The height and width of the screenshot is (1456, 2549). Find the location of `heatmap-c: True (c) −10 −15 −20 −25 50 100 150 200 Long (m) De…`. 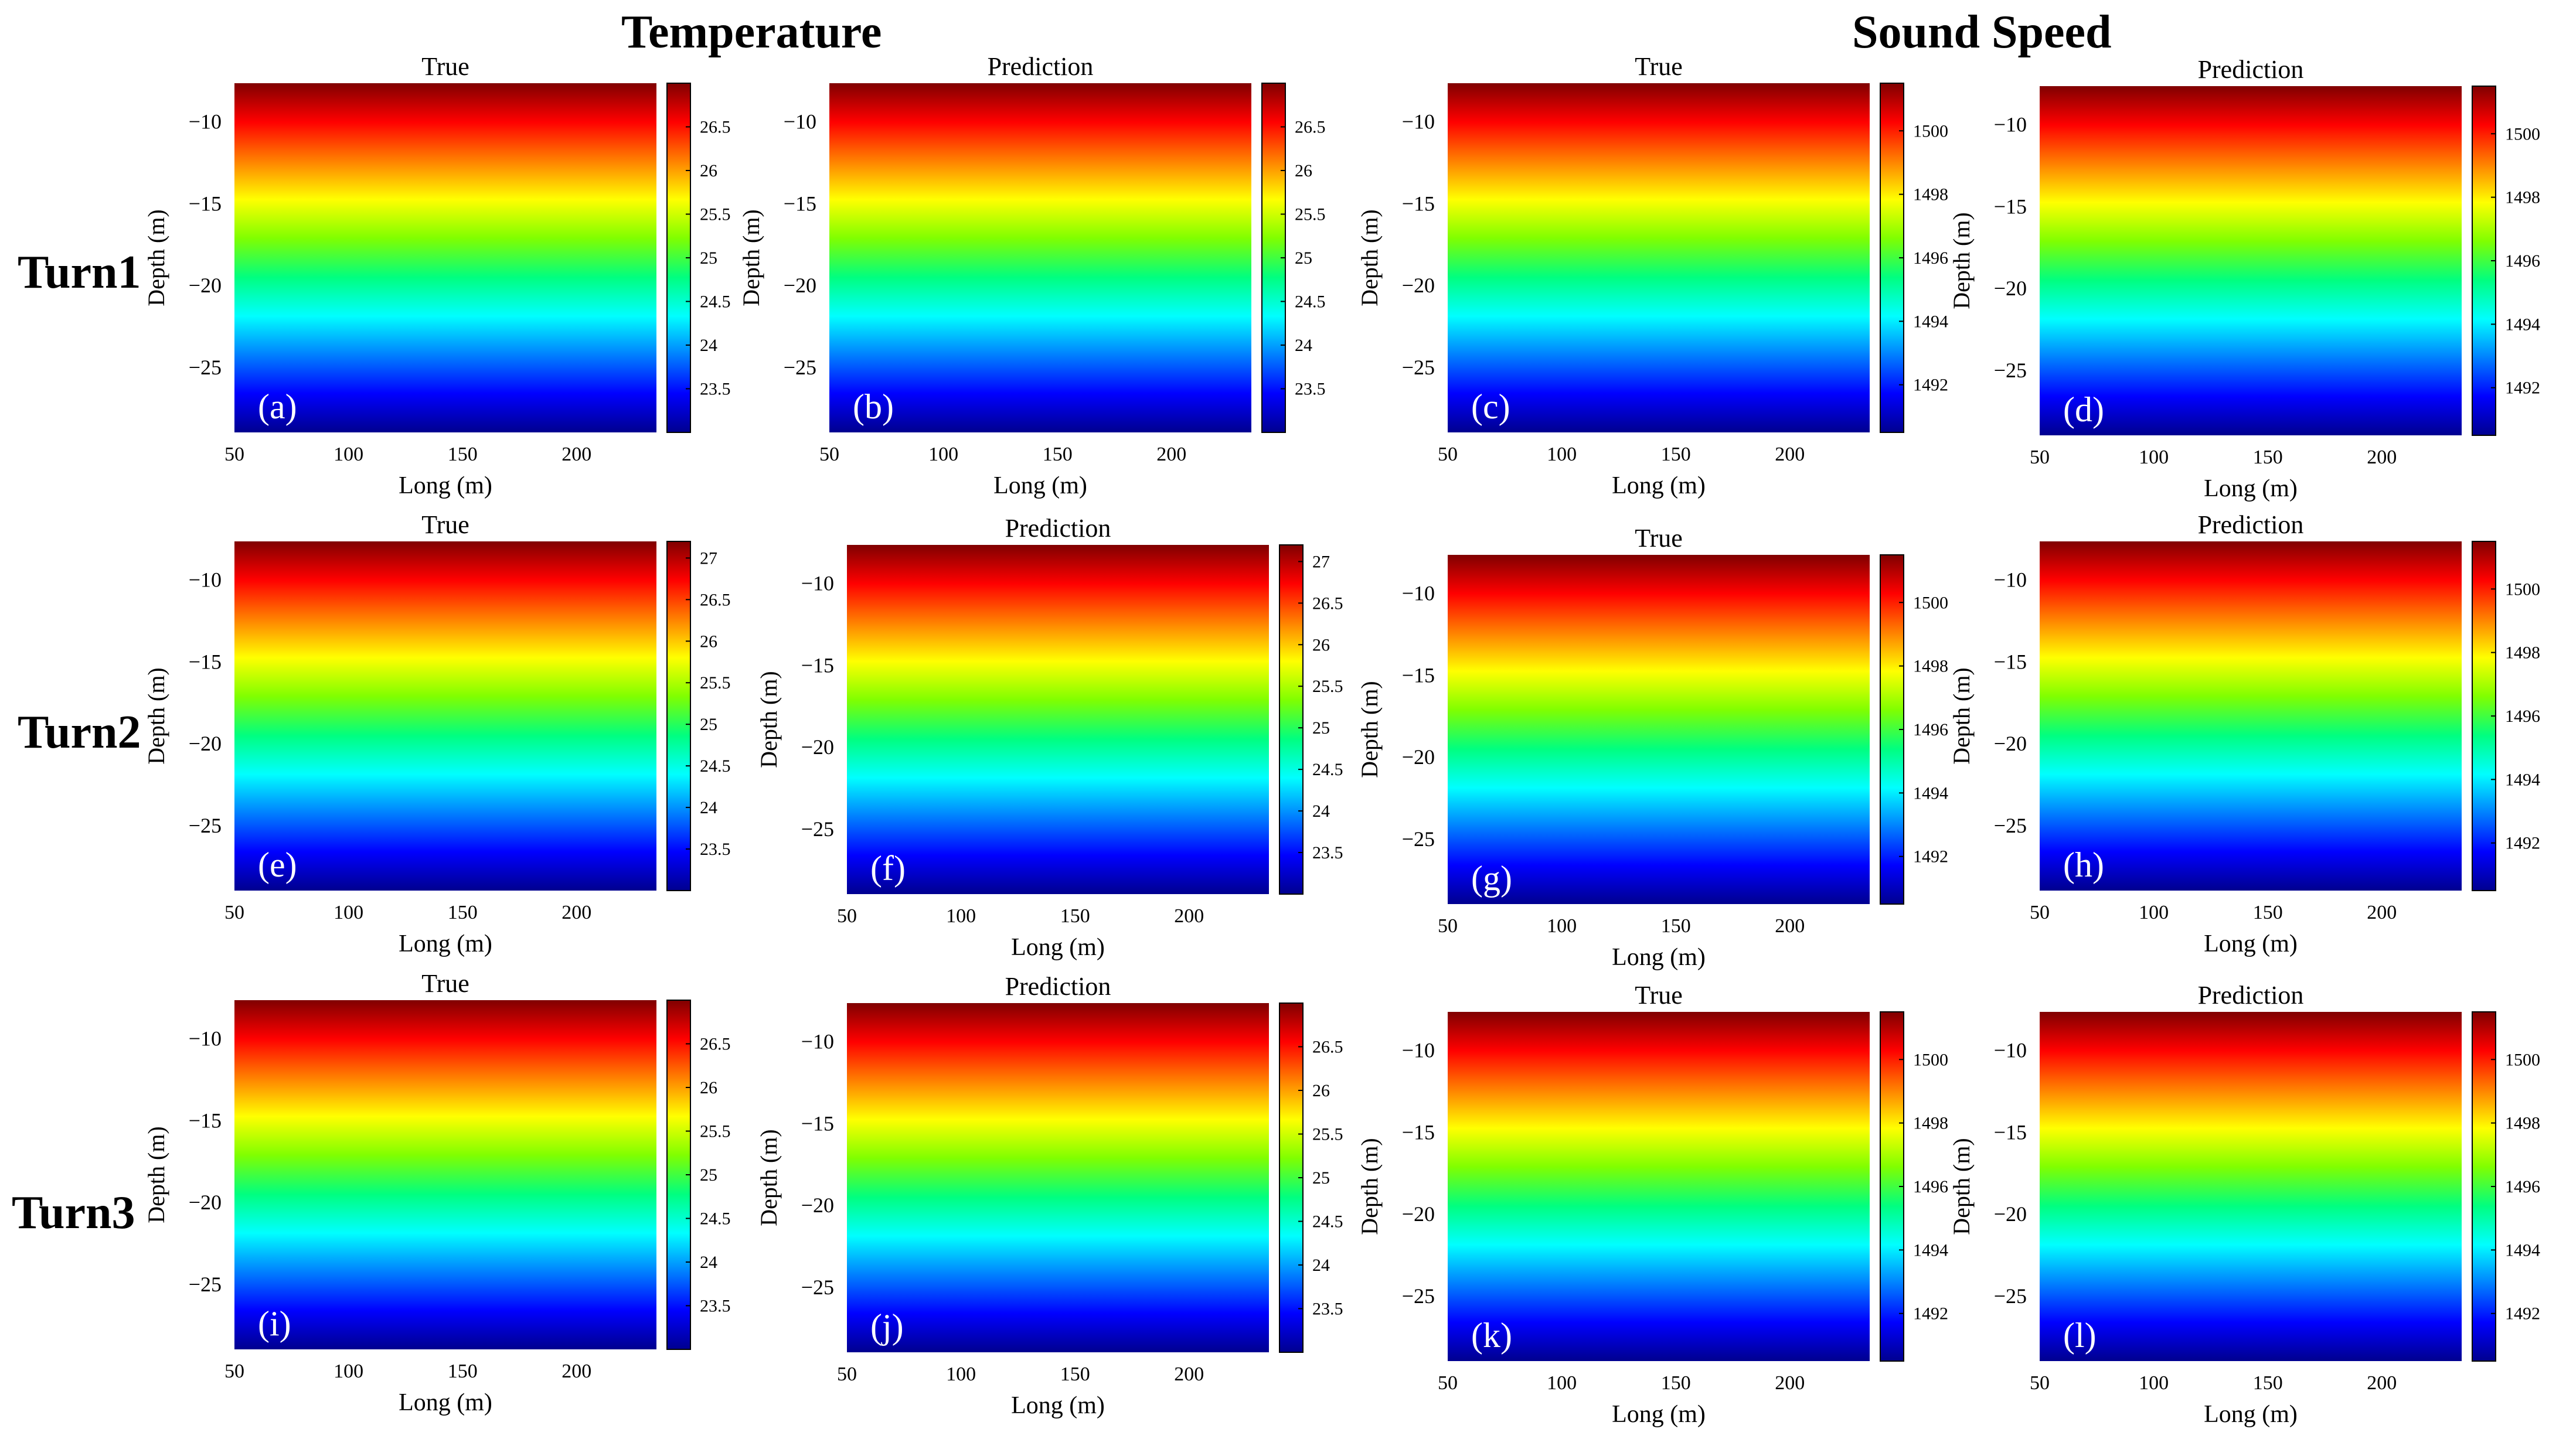

heatmap-c: True (c) −10 −15 −20 −25 50 100 150 200 Long (m) De… is located at coordinates (1652, 275).